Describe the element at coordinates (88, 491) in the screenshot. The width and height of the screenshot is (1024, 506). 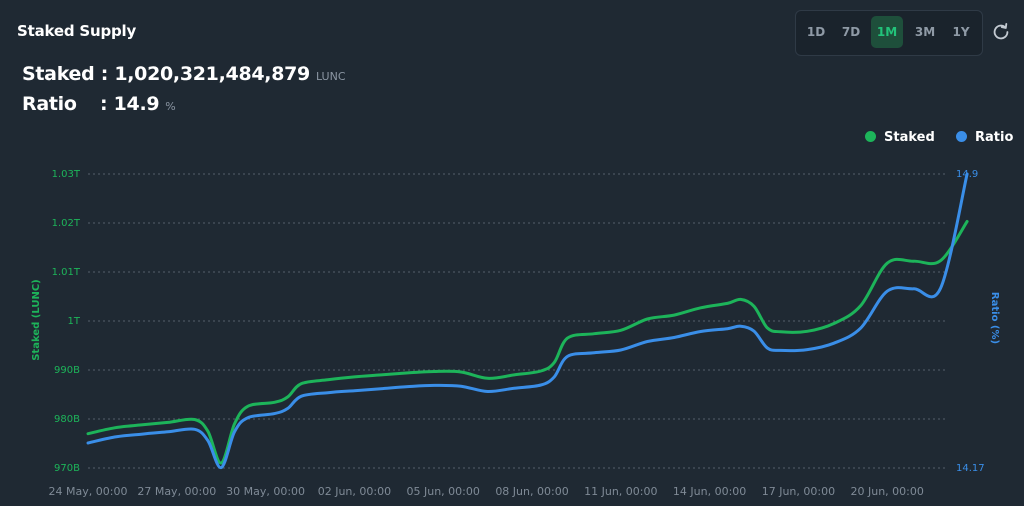
I see `x-tick-label: 24 May, 00:00` at that location.